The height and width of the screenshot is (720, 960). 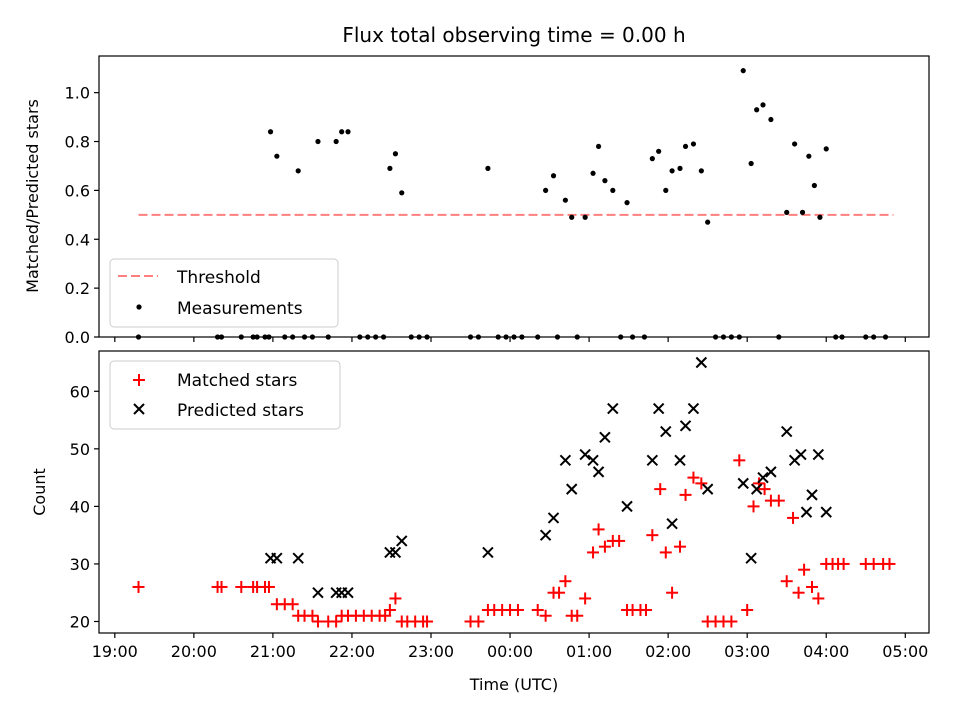 What do you see at coordinates (218, 278) in the screenshot?
I see `legend-threshold-label: Threshold` at bounding box center [218, 278].